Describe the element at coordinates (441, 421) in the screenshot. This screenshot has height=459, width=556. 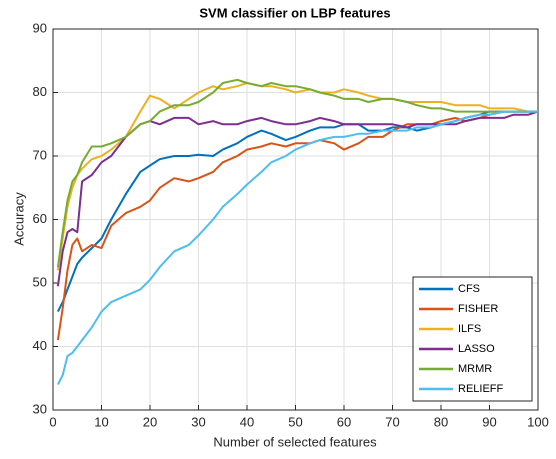
I see `x-tick-label: 80` at that location.